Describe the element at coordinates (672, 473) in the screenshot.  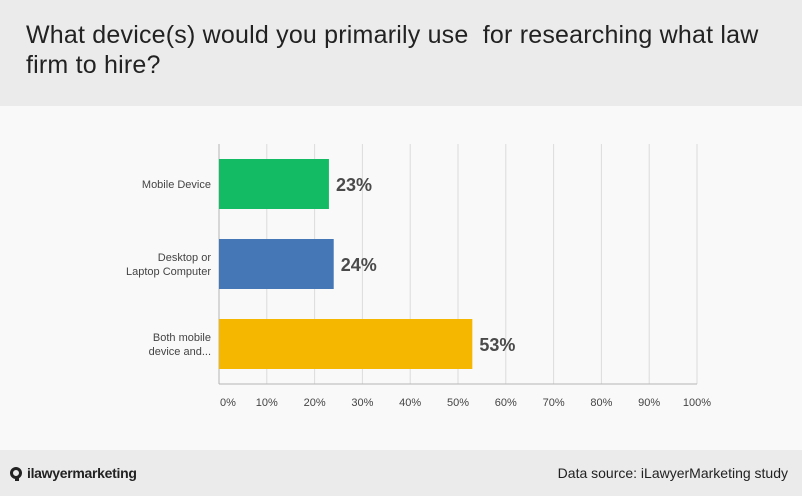
I see `data-source: Data source: iLawyerMarketing study` at that location.